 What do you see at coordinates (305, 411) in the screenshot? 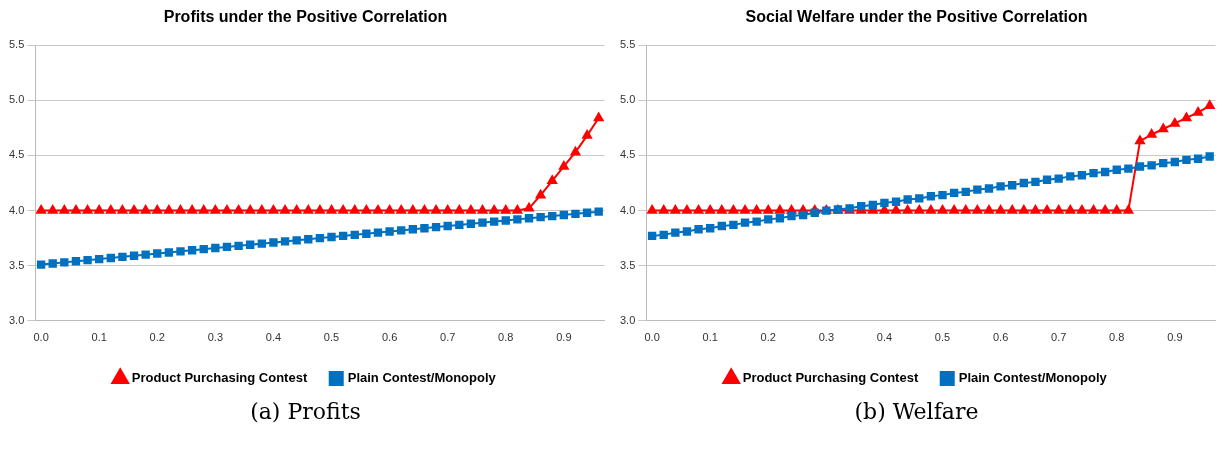
I see `text: (a) Profits` at bounding box center [305, 411].